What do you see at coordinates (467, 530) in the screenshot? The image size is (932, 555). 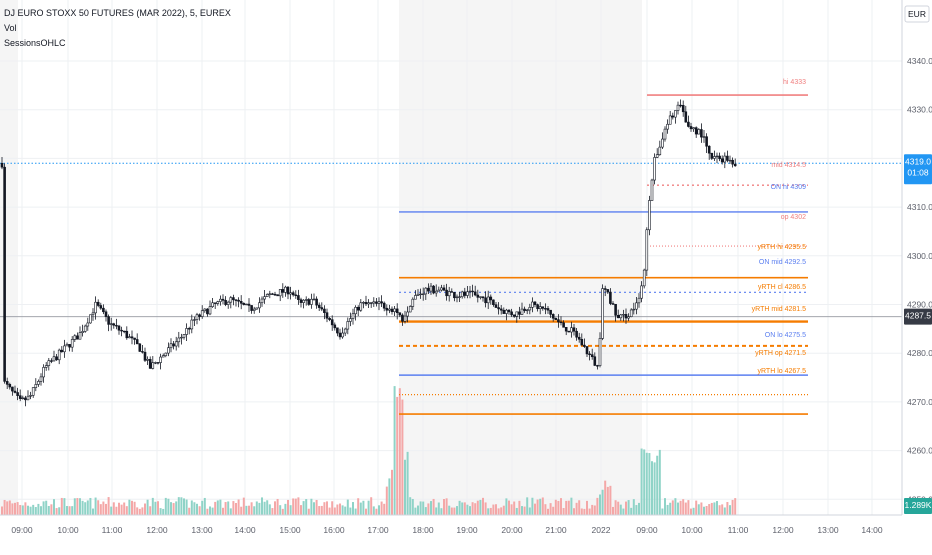 I see `time-tick-label: 19:00` at bounding box center [467, 530].